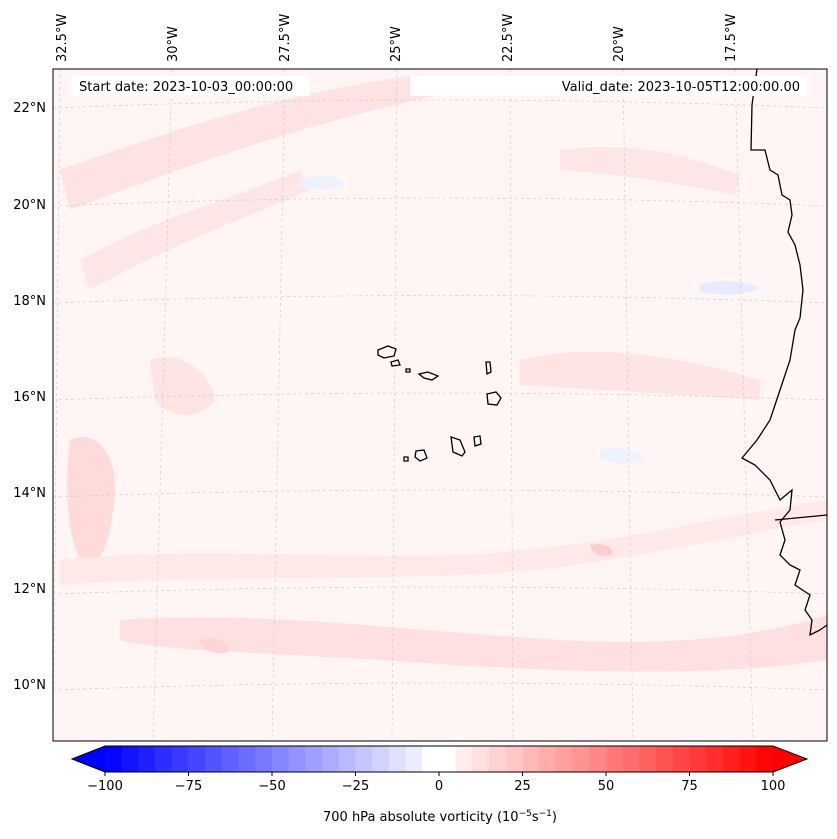  I want to click on lon-label: 17.5°W, so click(731, 38).